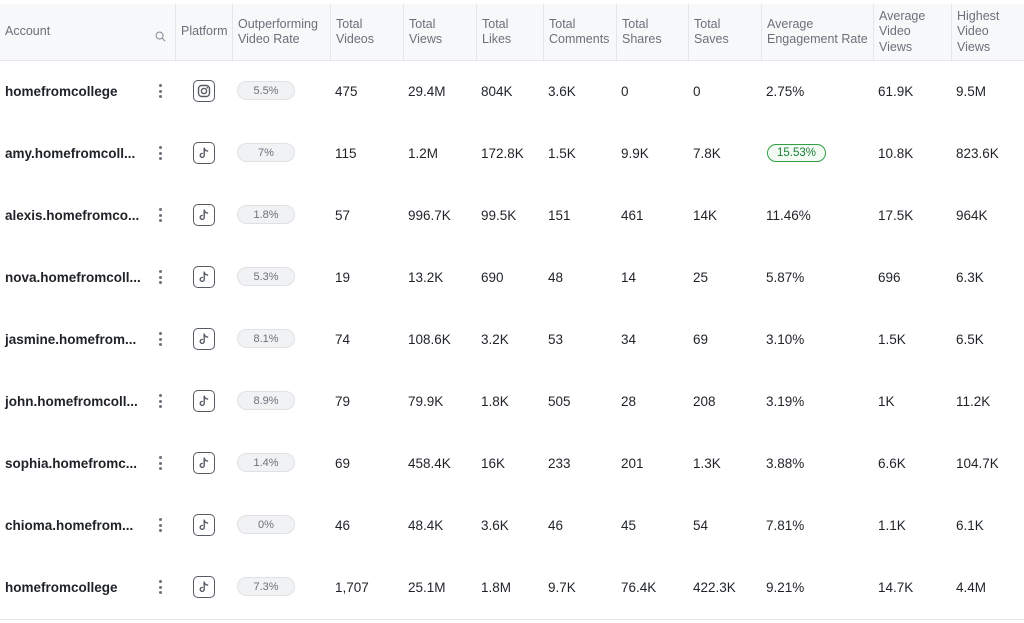 The height and width of the screenshot is (623, 1024). What do you see at coordinates (439, 32) in the screenshot?
I see `column-header-total-views: Total Views` at bounding box center [439, 32].